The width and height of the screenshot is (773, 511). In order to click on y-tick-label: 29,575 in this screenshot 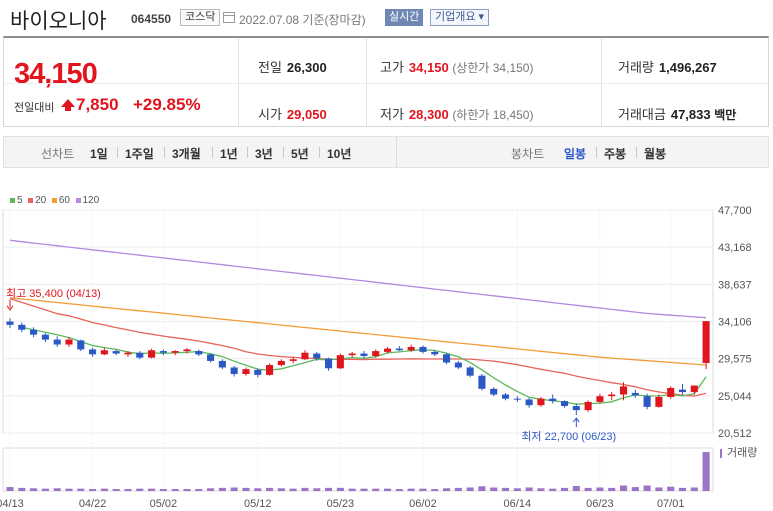, I will do `click(735, 360)`.